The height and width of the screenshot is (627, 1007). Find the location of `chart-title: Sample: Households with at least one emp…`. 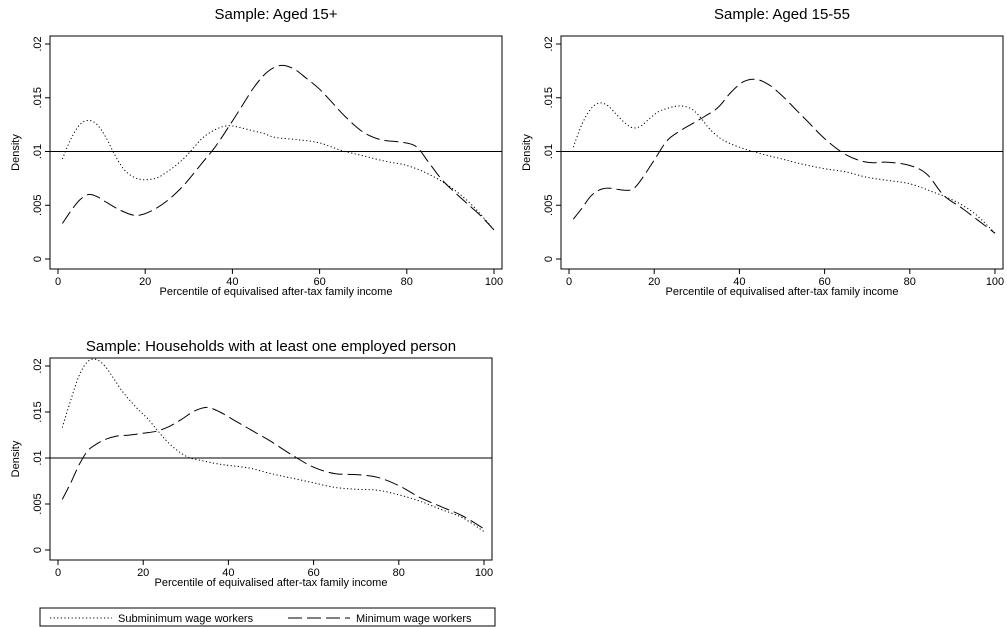

chart-title: Sample: Households with at least one emp… is located at coordinates (271, 346).